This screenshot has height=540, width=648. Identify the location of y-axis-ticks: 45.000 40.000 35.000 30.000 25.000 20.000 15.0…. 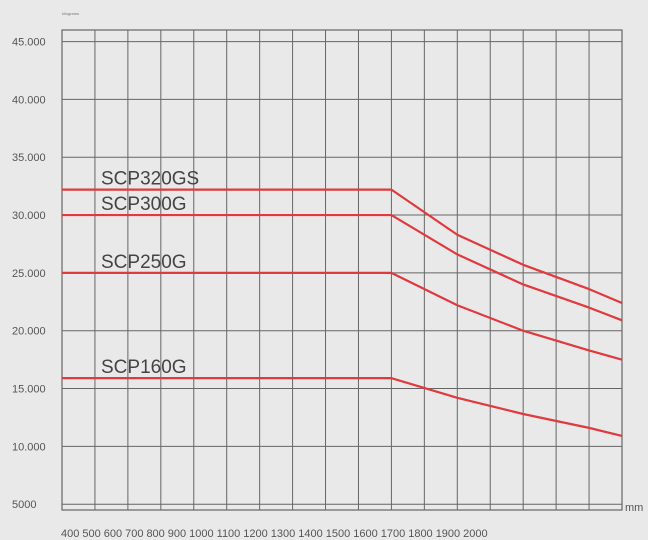
(29, 274).